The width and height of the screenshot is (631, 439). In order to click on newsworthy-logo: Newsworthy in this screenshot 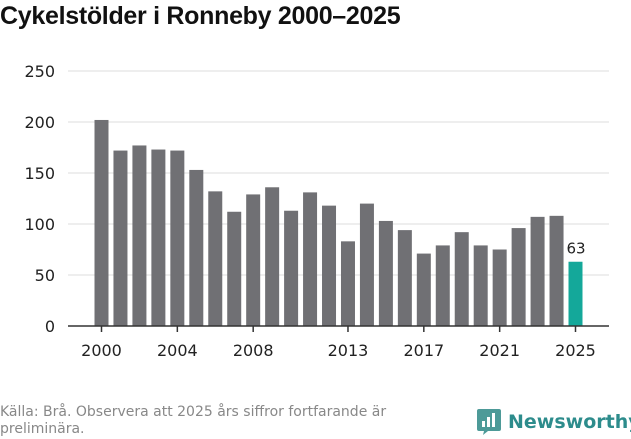, I will do `click(553, 422)`.